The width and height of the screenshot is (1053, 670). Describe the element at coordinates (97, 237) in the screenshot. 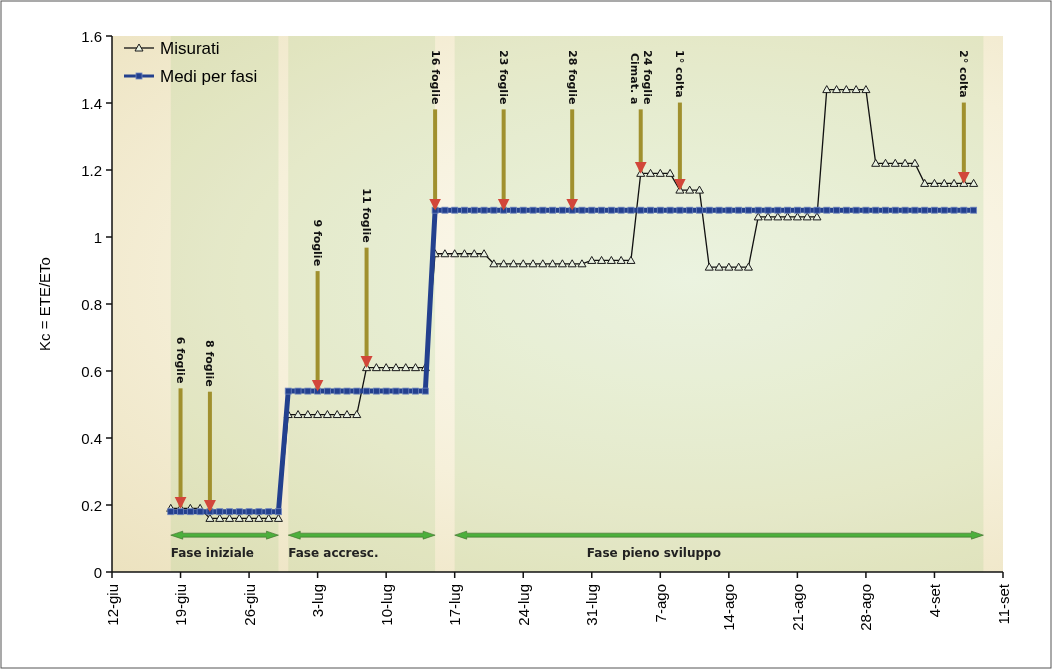

I see `y-tick-label: 1` at that location.